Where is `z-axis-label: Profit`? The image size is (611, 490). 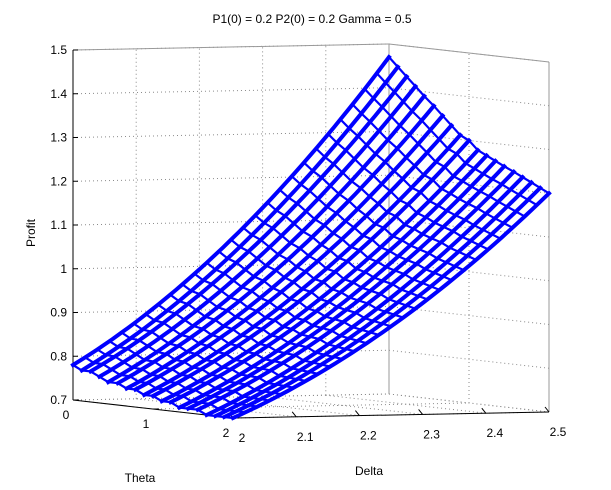
z-axis-label: Profit is located at coordinates (31, 232).